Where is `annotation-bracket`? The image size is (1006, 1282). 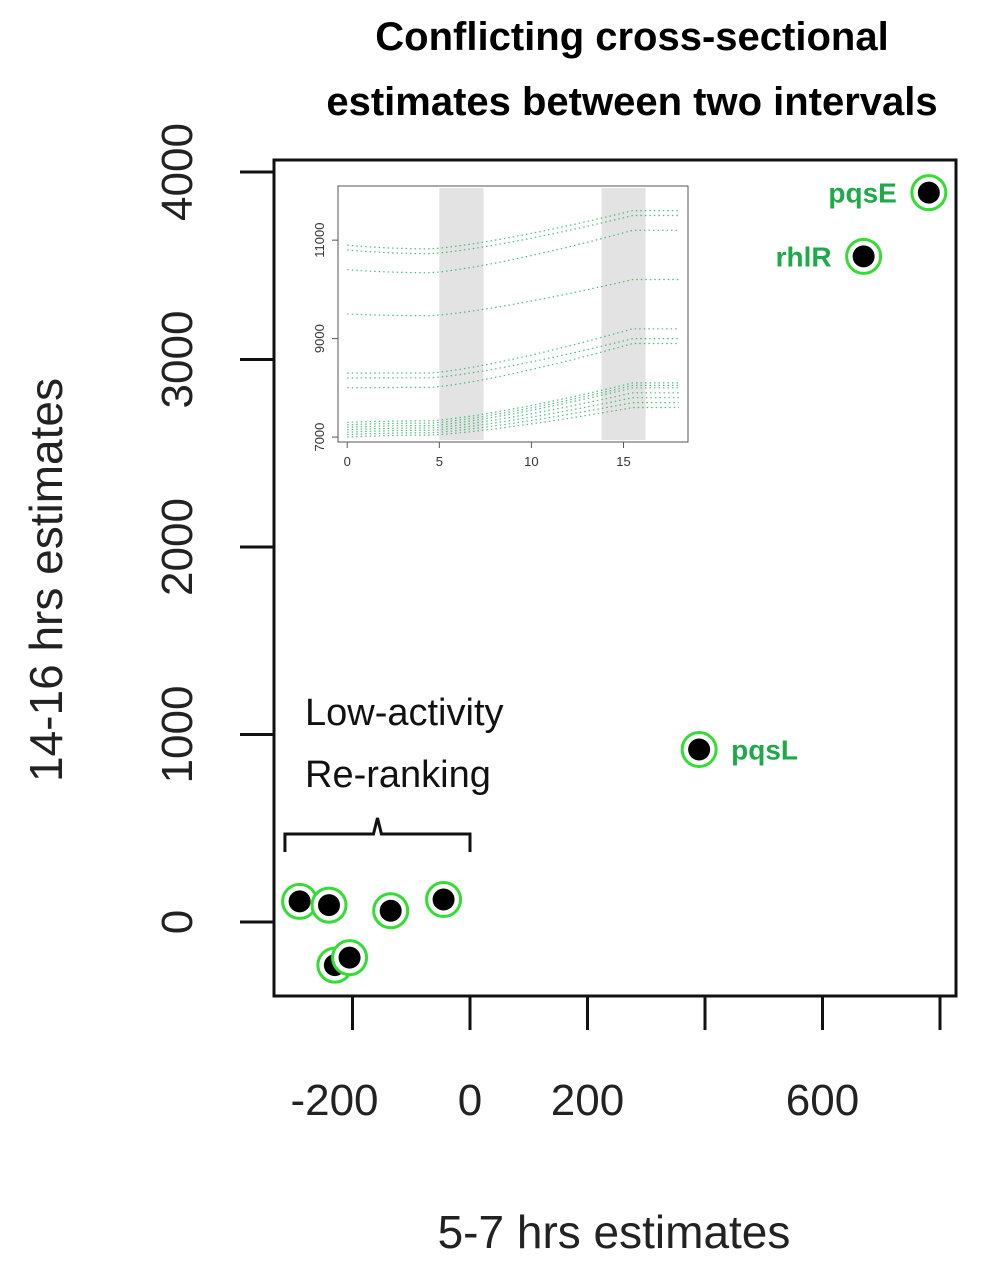
annotation-bracket is located at coordinates (377, 834).